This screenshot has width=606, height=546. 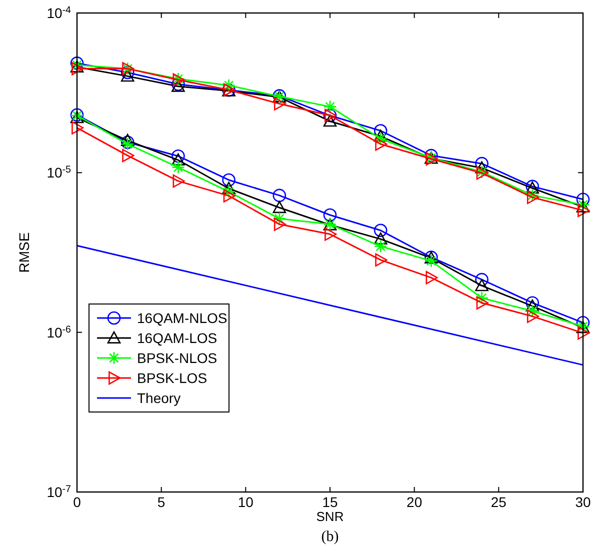 I want to click on y-tick-label: 10$^{-5}$, so click(x=59, y=172).